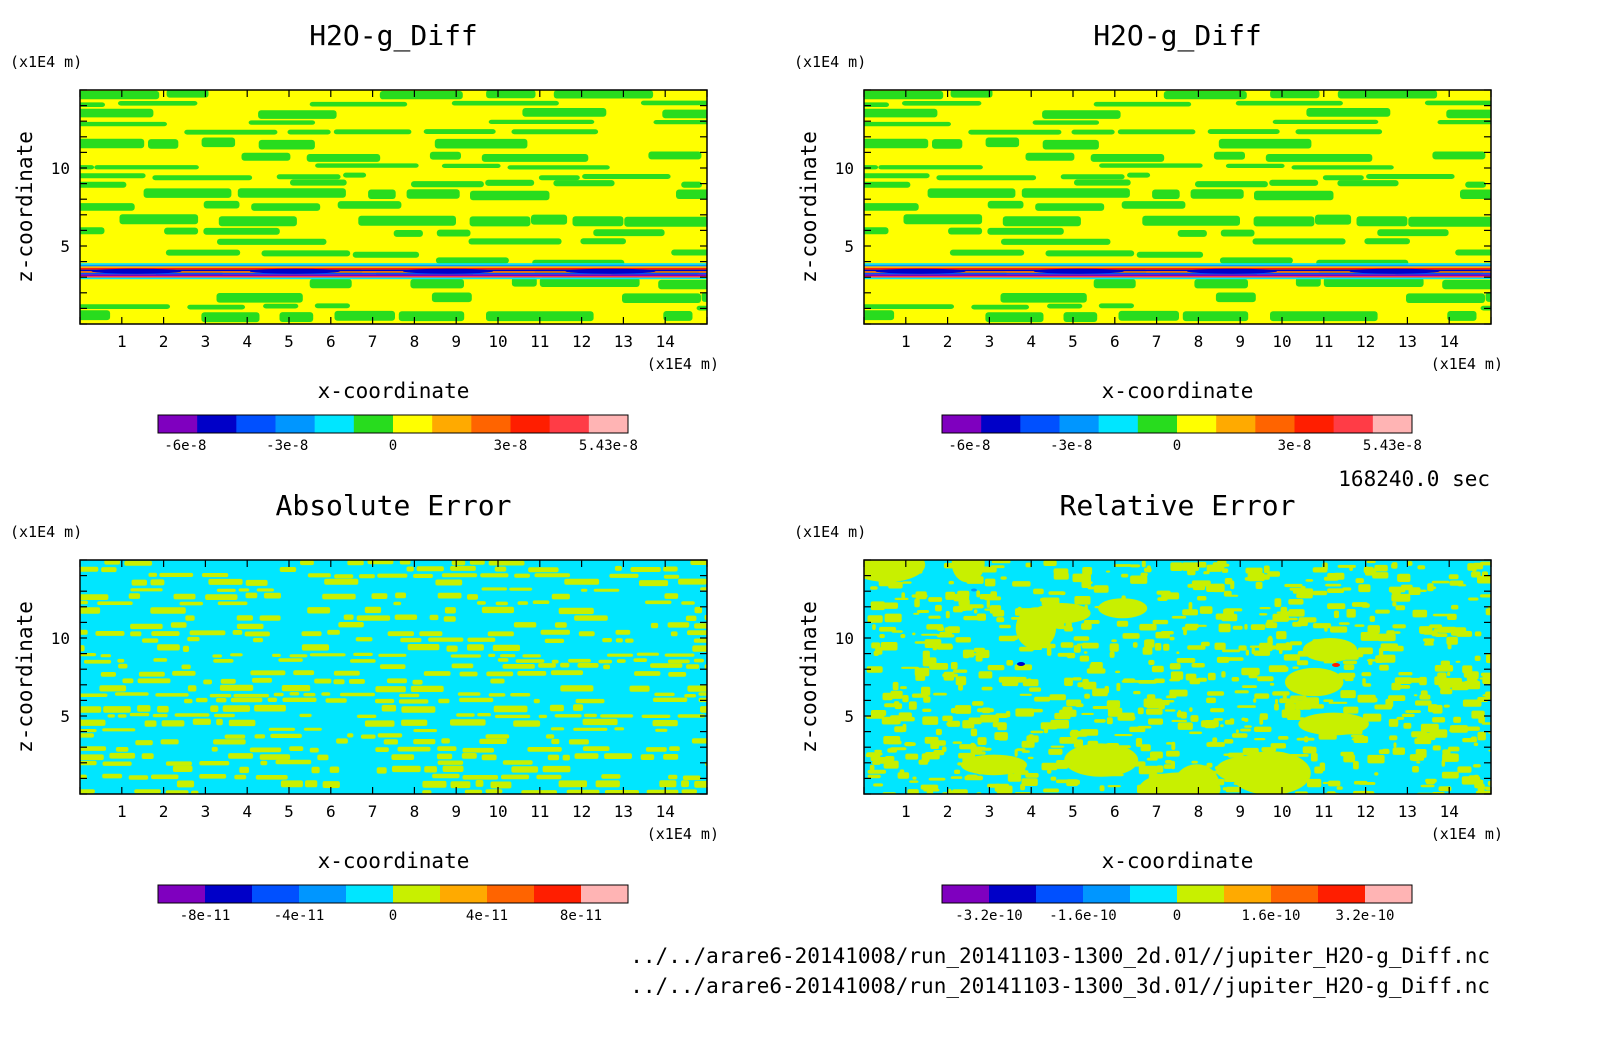  Describe the element at coordinates (1181, 434) in the screenshot. I see `colorbar: -6e-8 -3e-8 0 3e-8 5.43e-8` at that location.